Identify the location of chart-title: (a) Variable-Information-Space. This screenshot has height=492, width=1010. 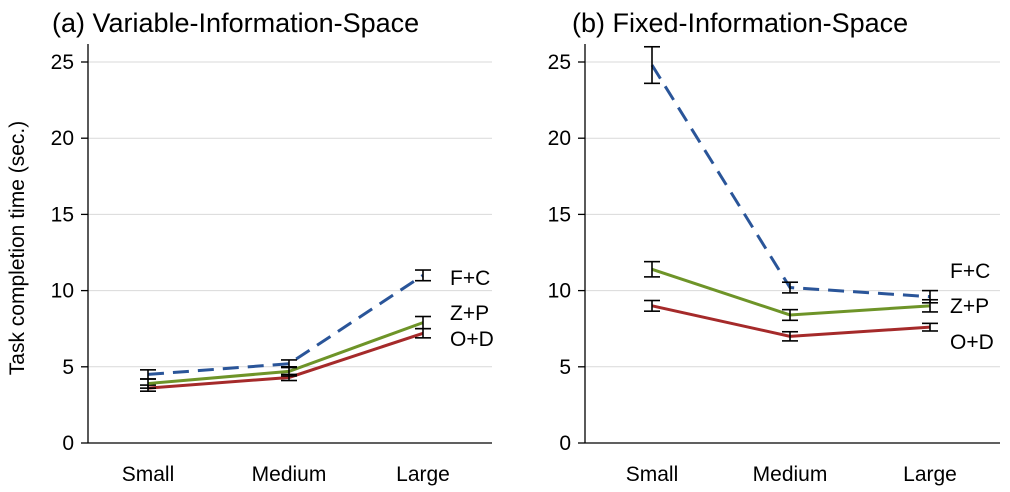
(235, 23).